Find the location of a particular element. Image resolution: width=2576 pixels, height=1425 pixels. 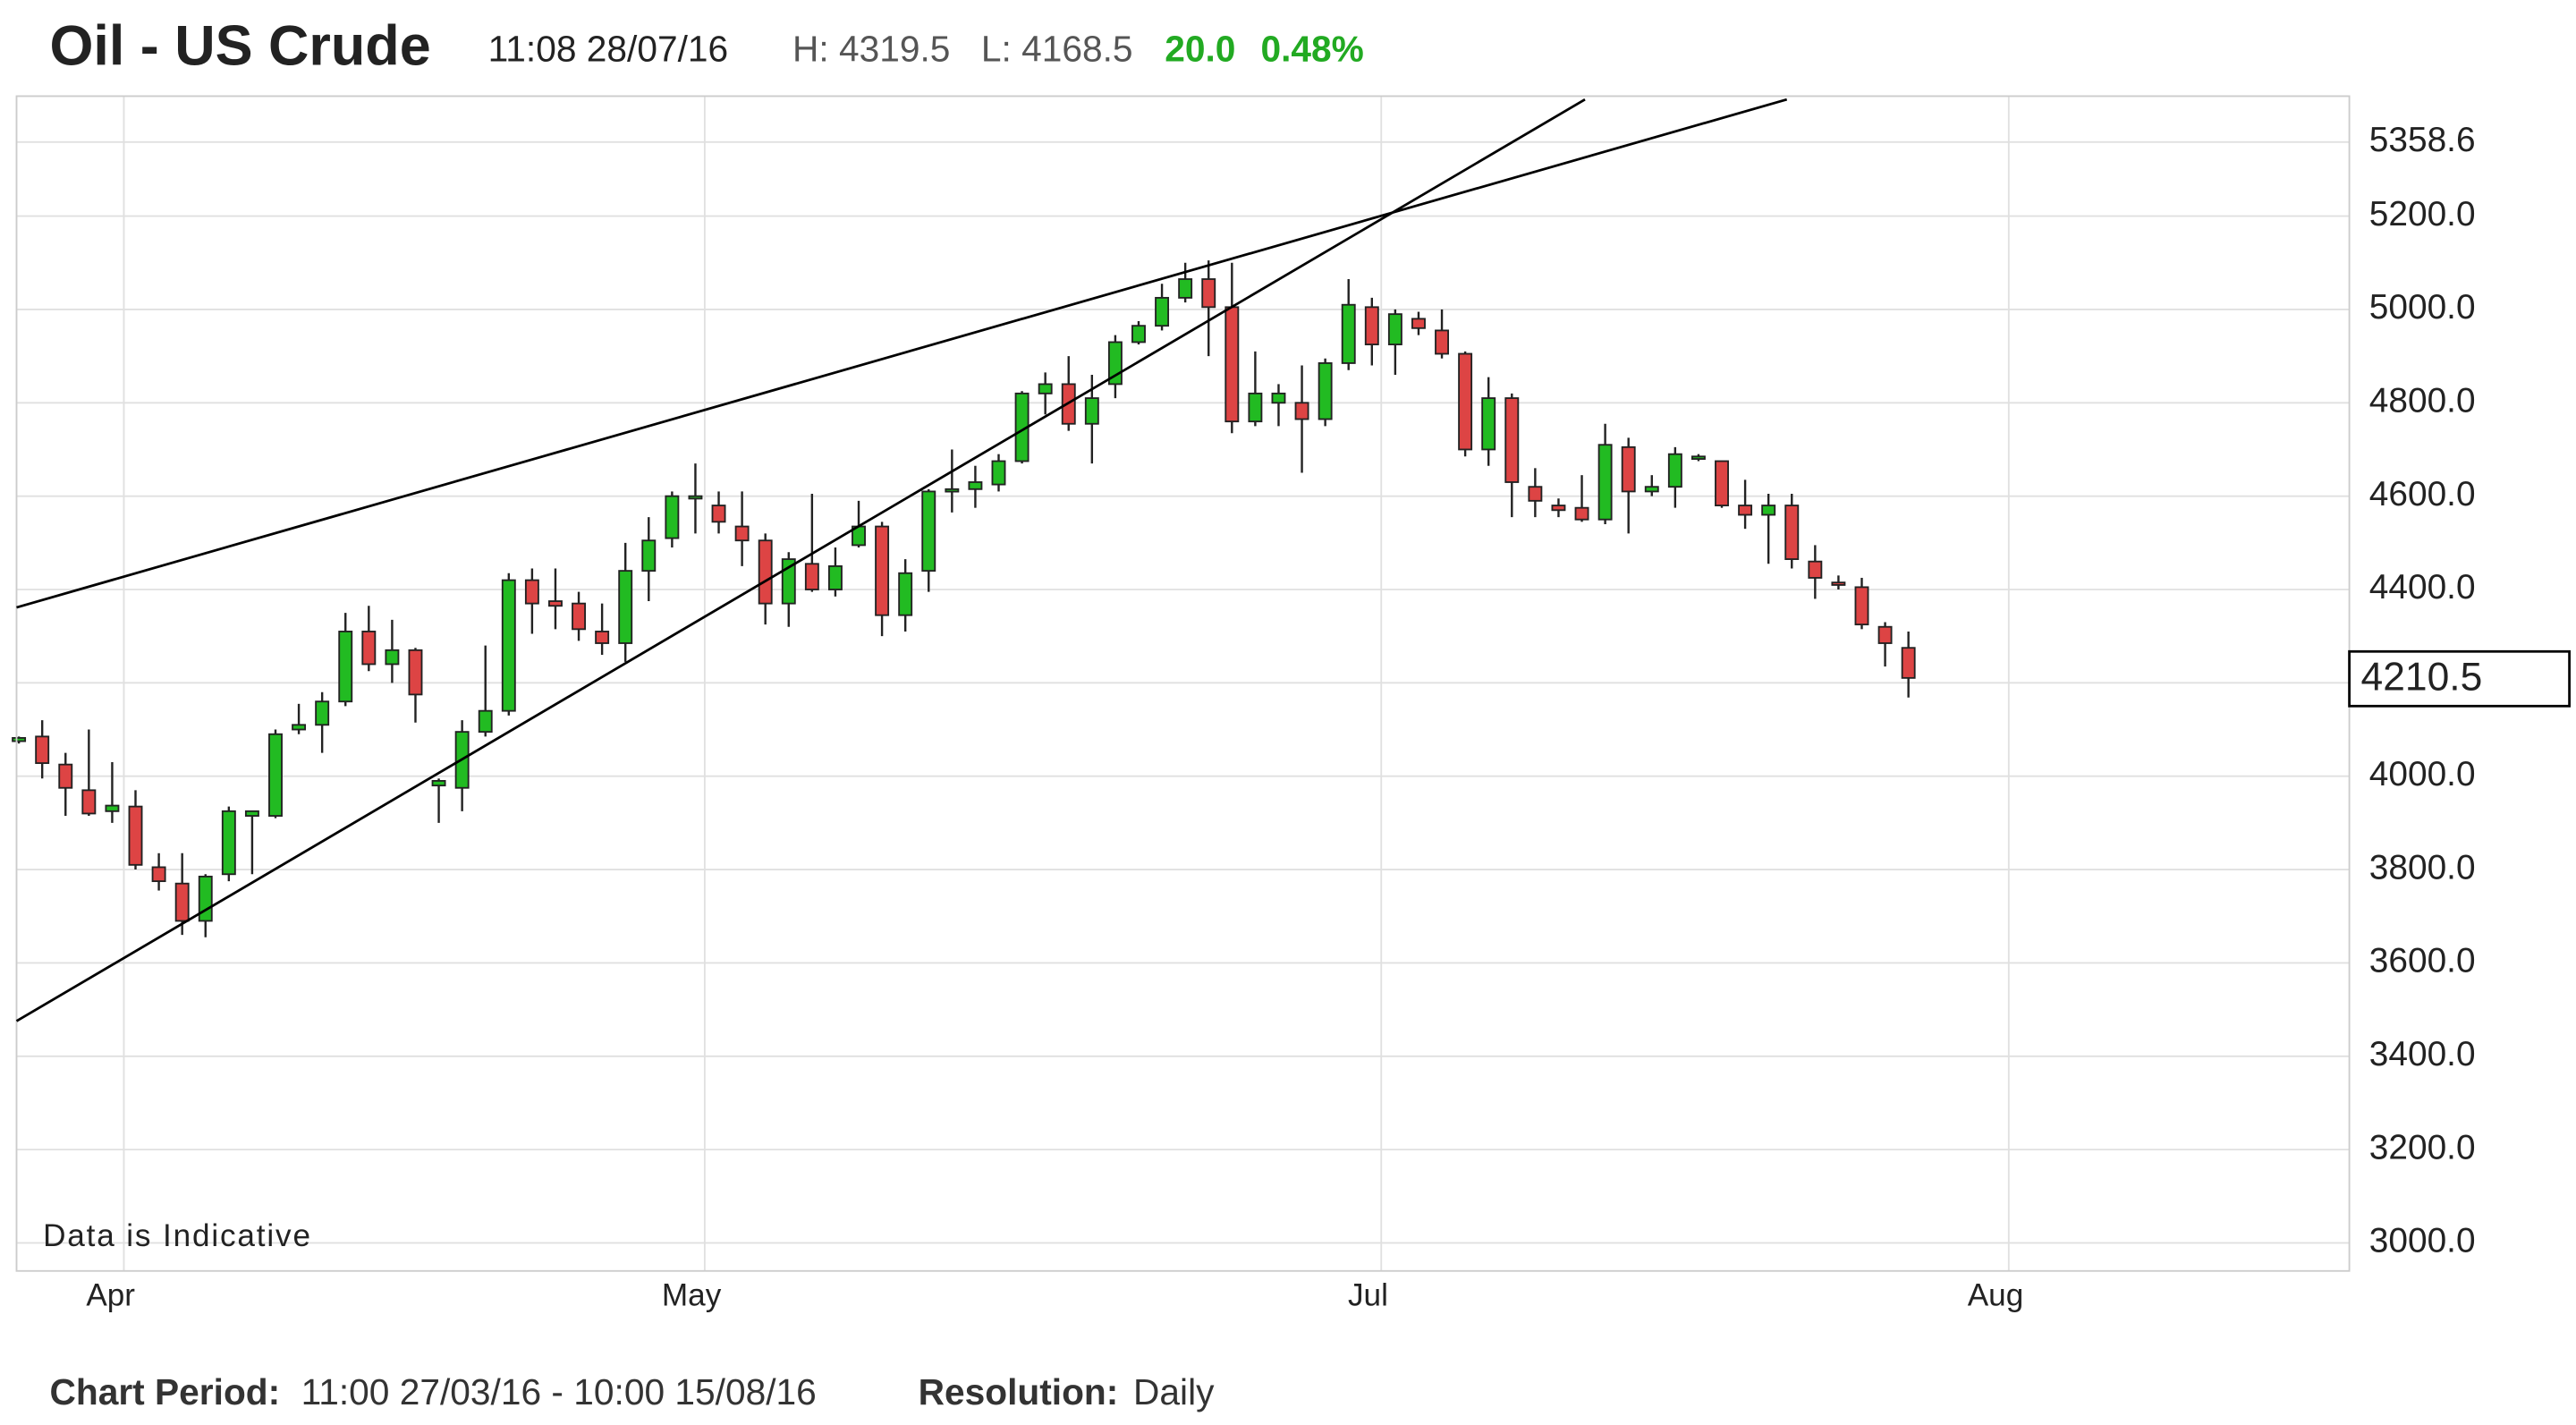

disclaimer: Data is Indicative is located at coordinates (177, 1235).